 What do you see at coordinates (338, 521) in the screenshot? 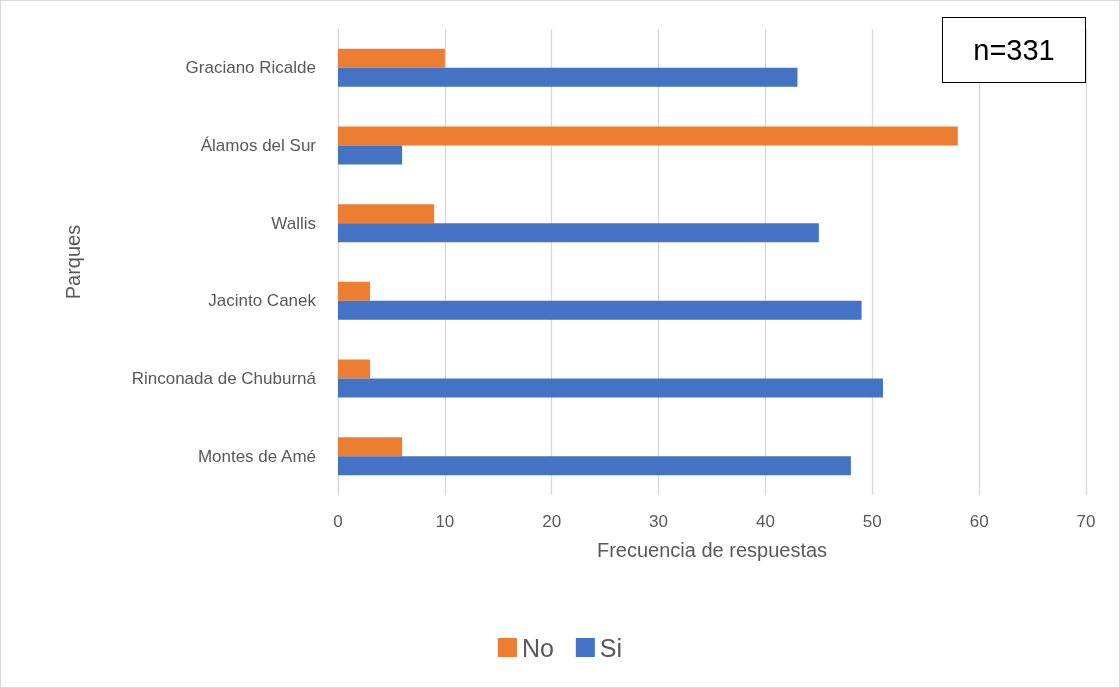
I see `x-tick-label: 0` at bounding box center [338, 521].